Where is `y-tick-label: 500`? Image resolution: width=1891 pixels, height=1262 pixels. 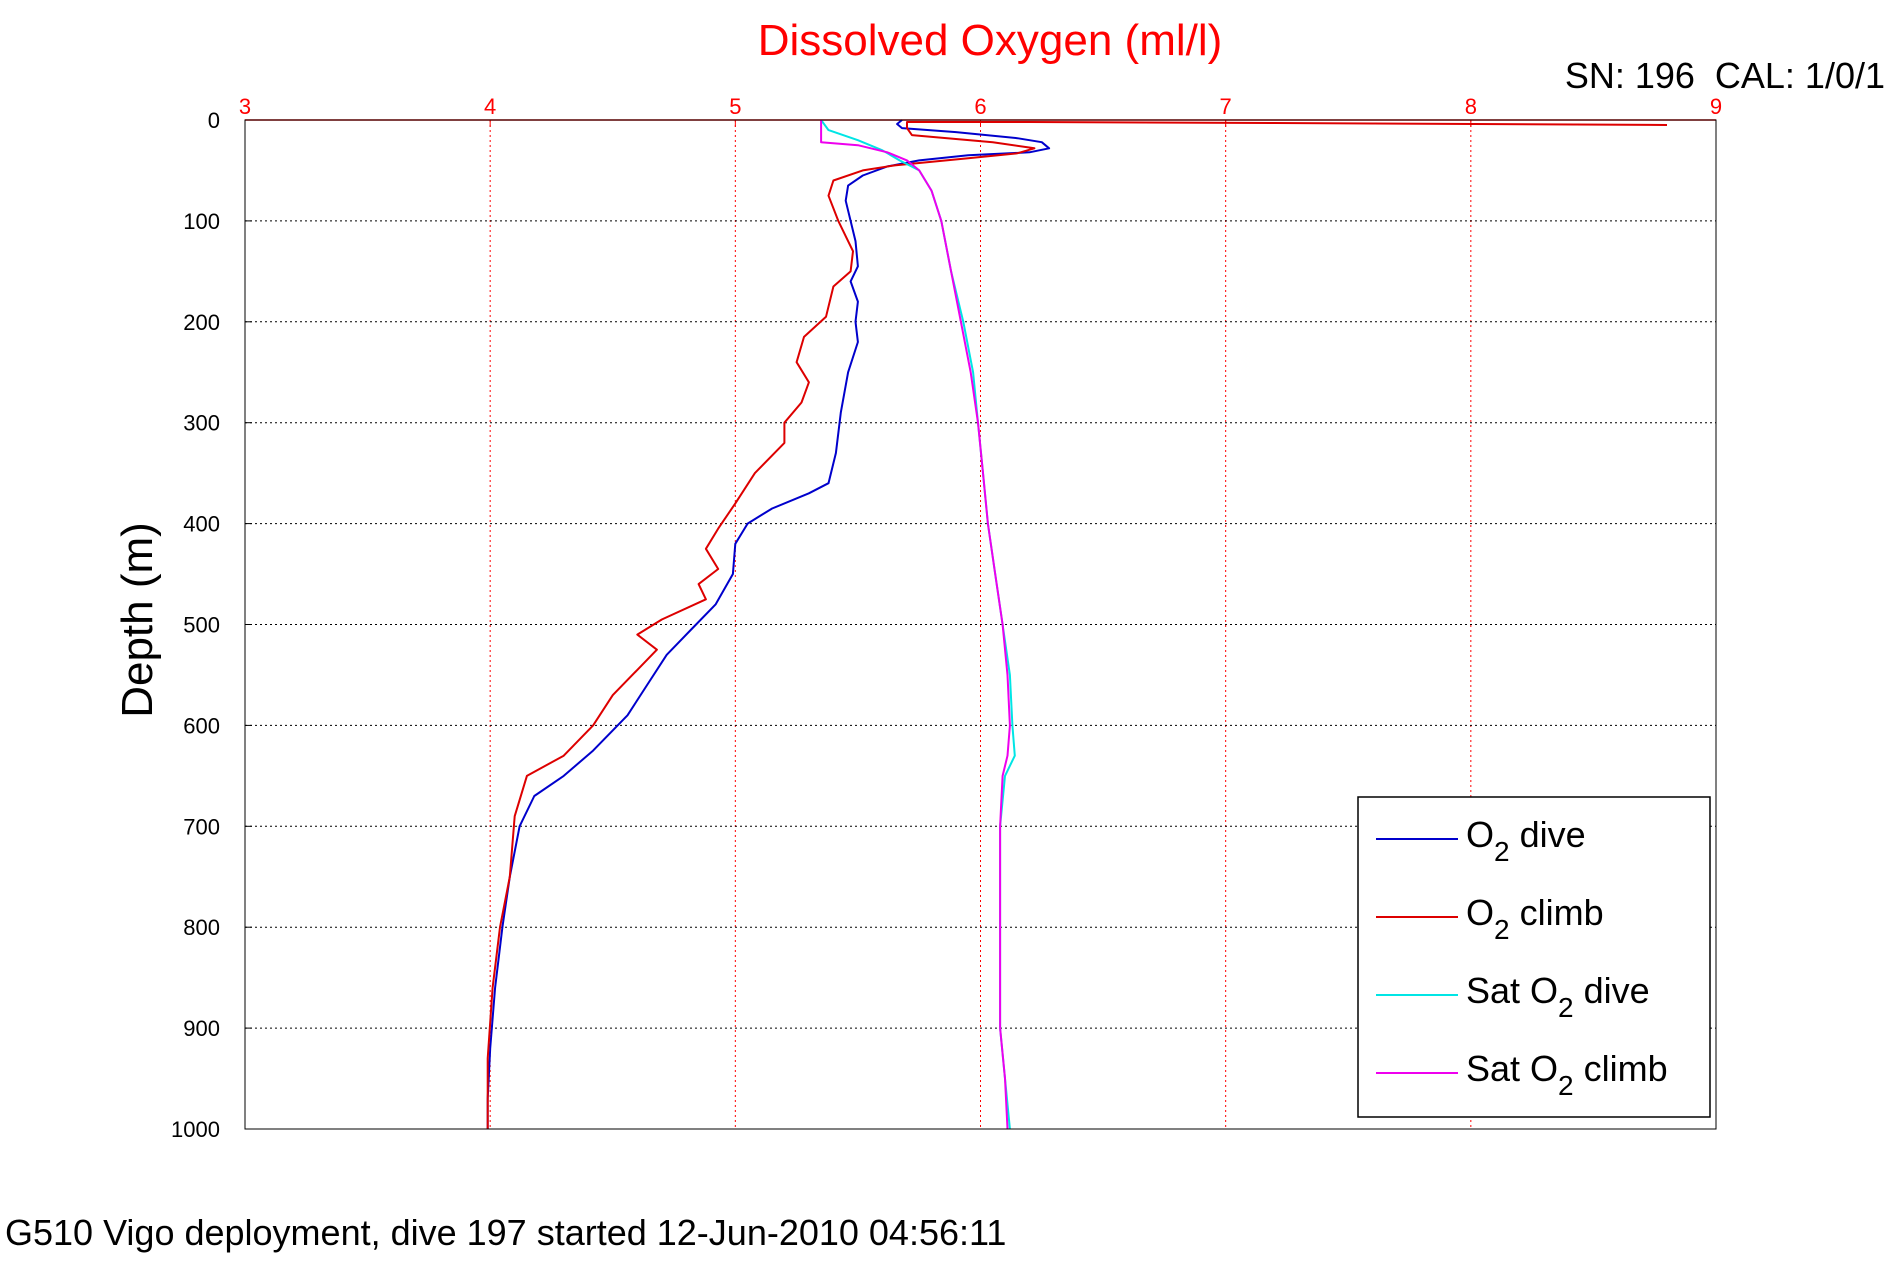
y-tick-label: 500 is located at coordinates (201, 625).